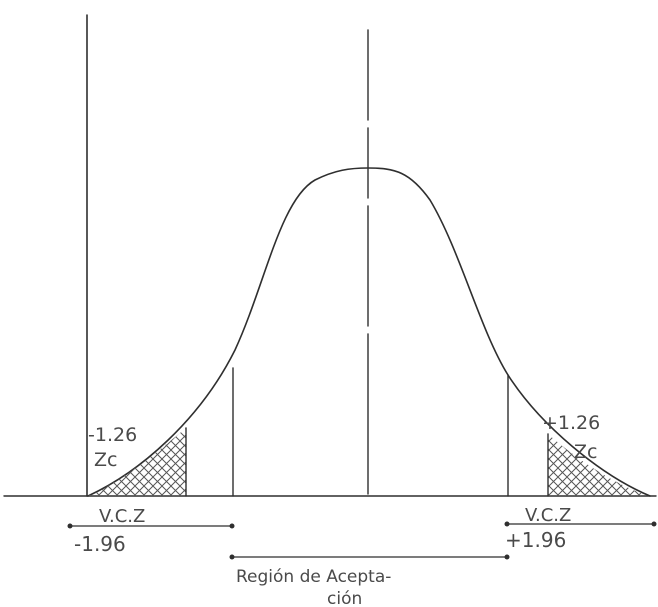 The width and height of the screenshot is (658, 607). What do you see at coordinates (151, 526) in the screenshot?
I see `left-rejection-bracket` at bounding box center [151, 526].